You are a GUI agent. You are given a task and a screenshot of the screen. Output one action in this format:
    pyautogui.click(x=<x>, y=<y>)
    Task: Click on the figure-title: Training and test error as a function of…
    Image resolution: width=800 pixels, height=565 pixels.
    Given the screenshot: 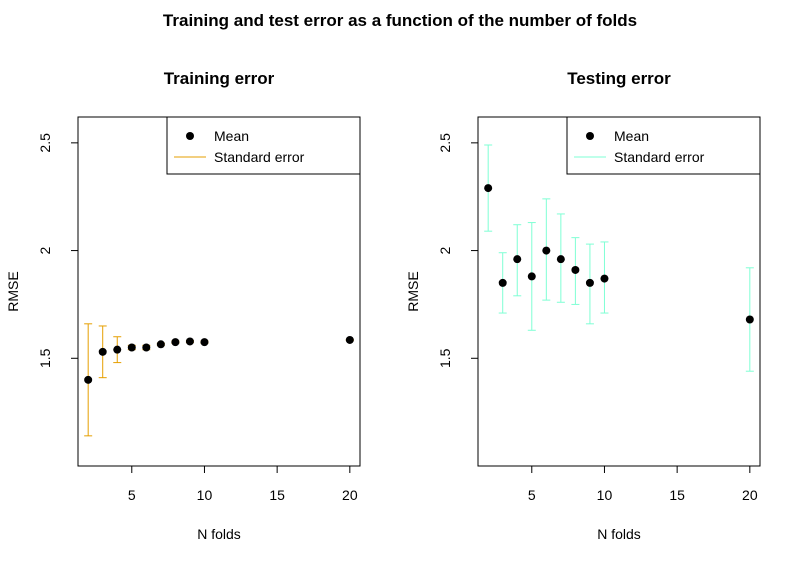 What is the action you would take?
    pyautogui.click(x=400, y=20)
    